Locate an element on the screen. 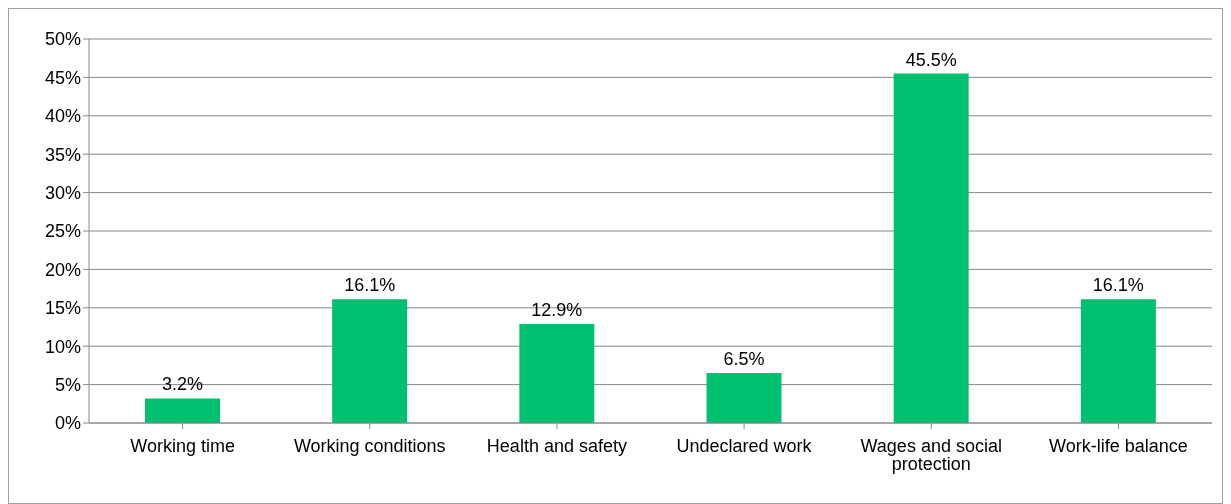  y-tick-label: 5% is located at coordinates (67, 384).